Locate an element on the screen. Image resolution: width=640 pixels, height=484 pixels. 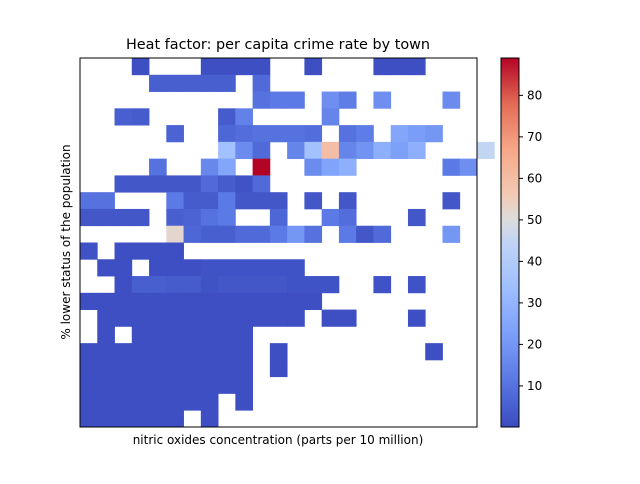
colorbar-tick-label: 30 is located at coordinates (534, 303).